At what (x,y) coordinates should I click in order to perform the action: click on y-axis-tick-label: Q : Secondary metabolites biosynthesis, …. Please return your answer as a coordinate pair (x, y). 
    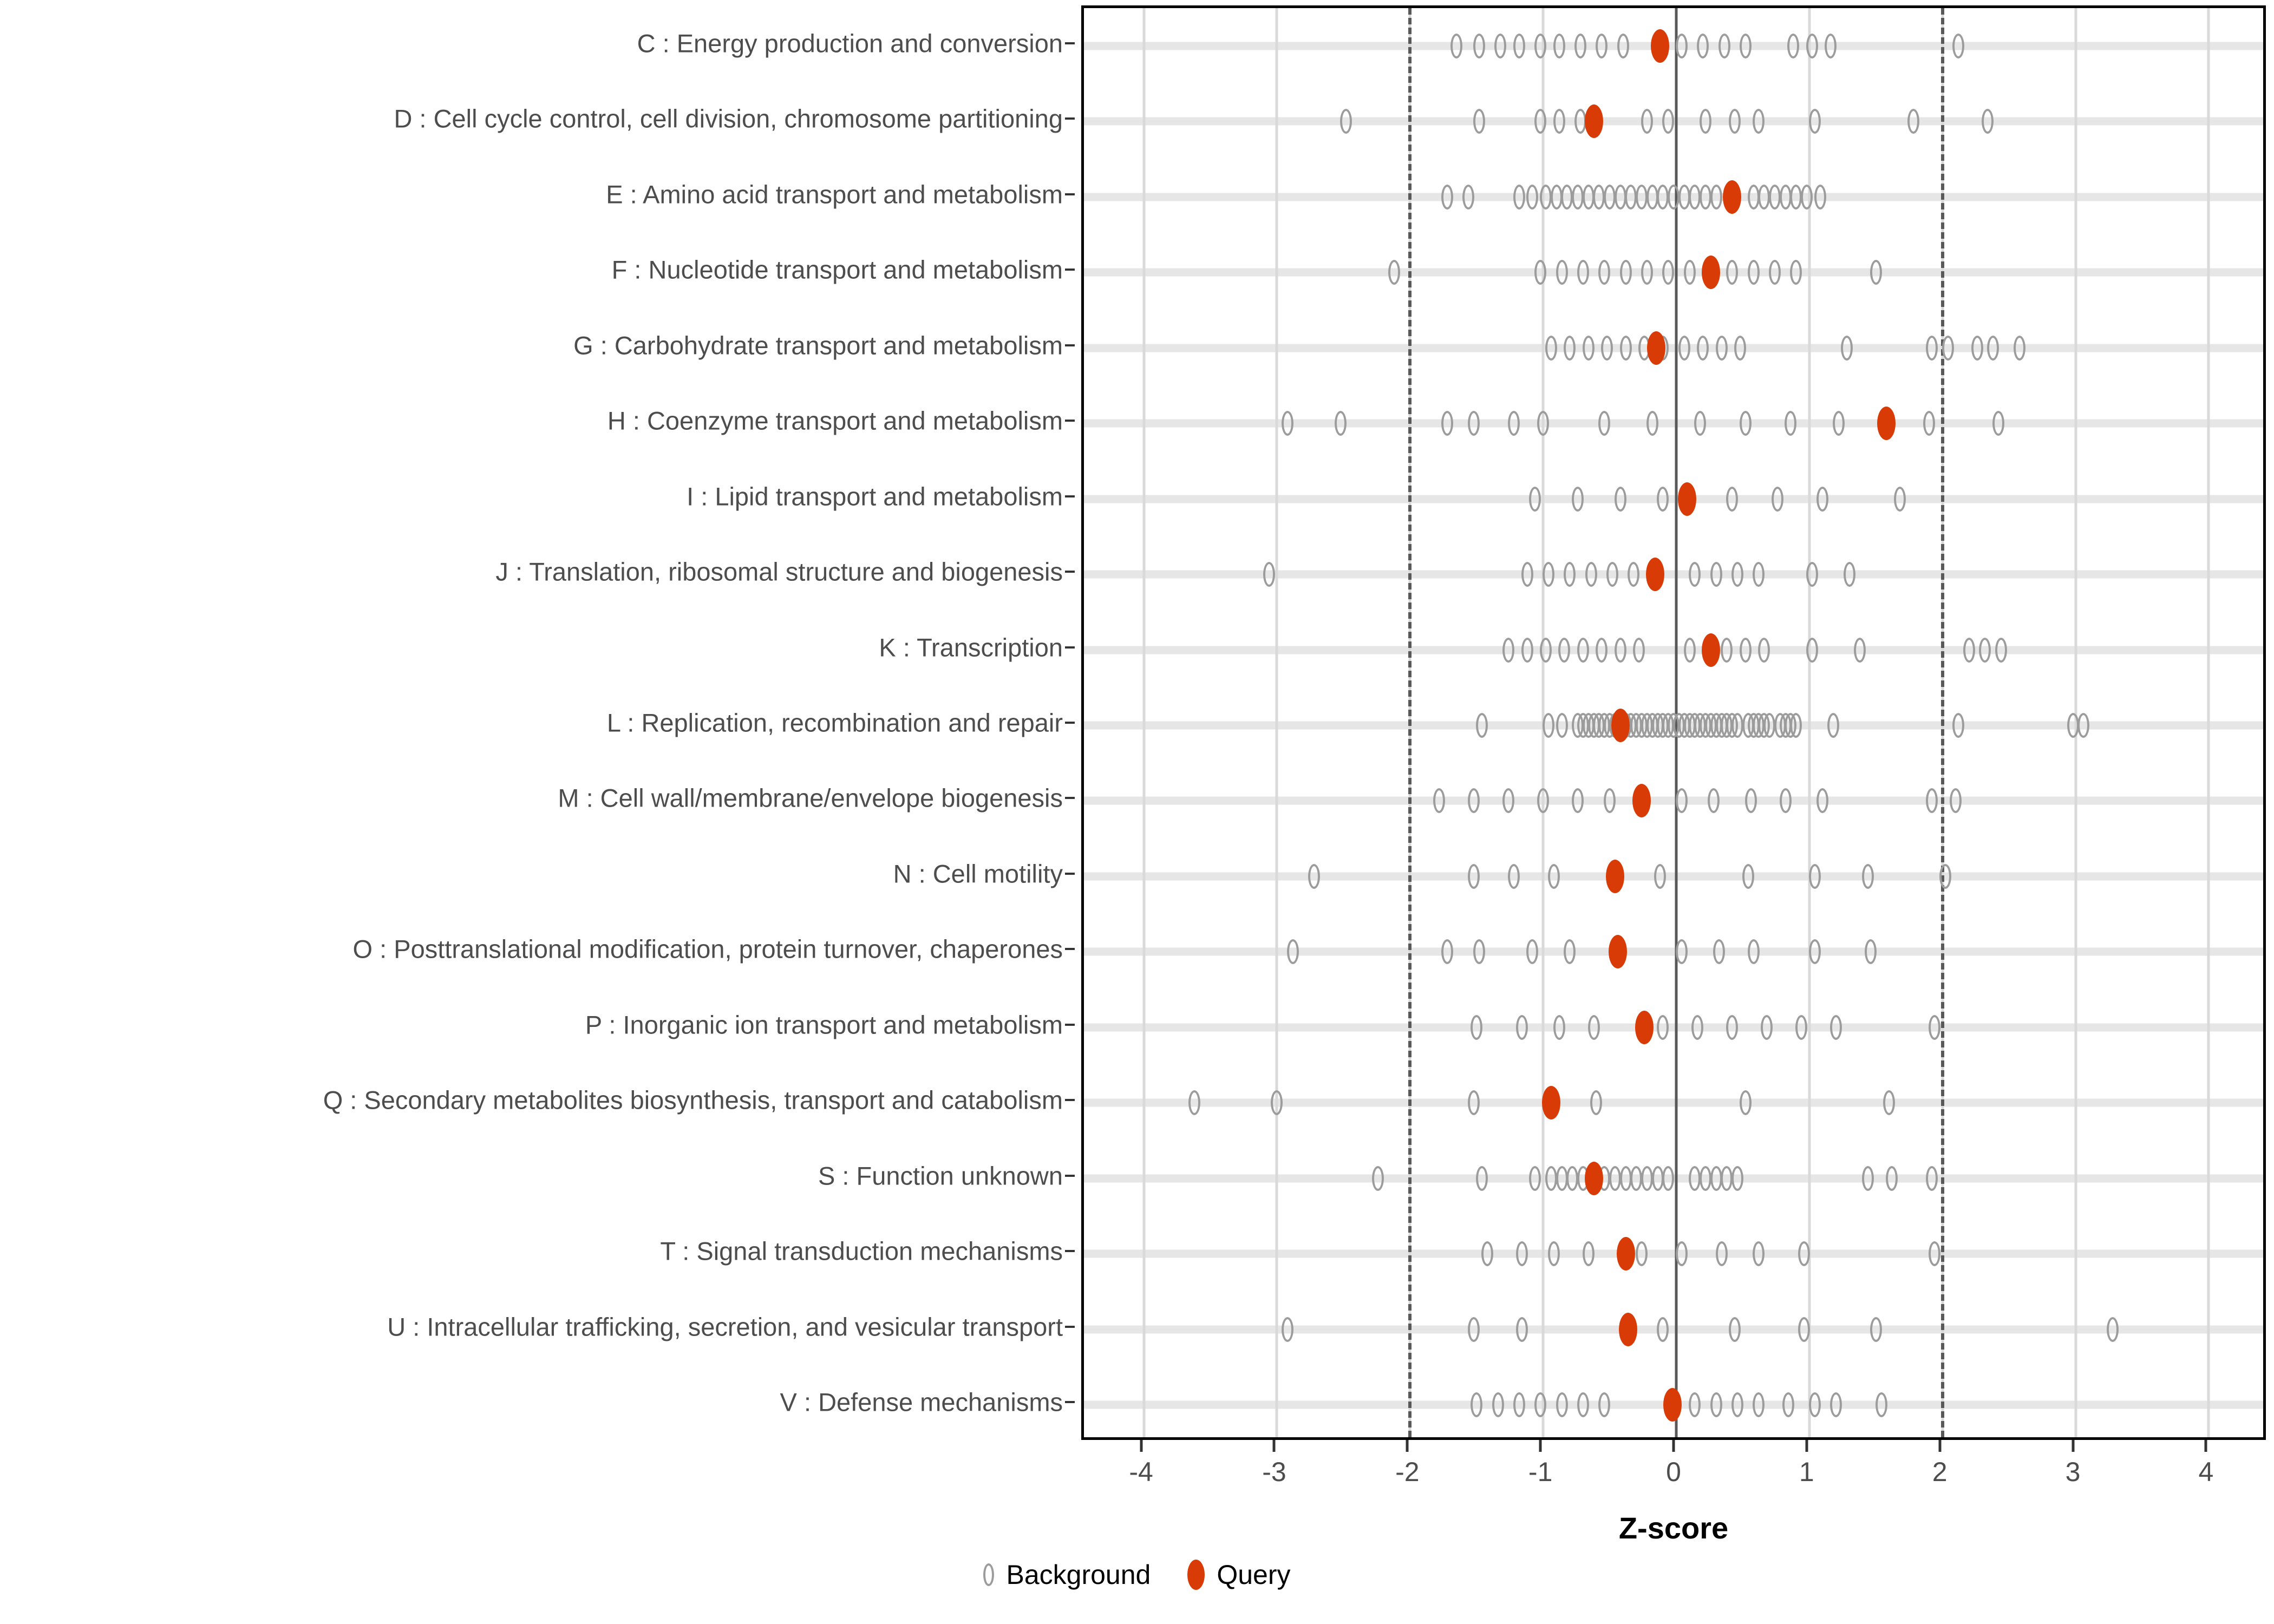
    Looking at the image, I should click on (693, 1100).